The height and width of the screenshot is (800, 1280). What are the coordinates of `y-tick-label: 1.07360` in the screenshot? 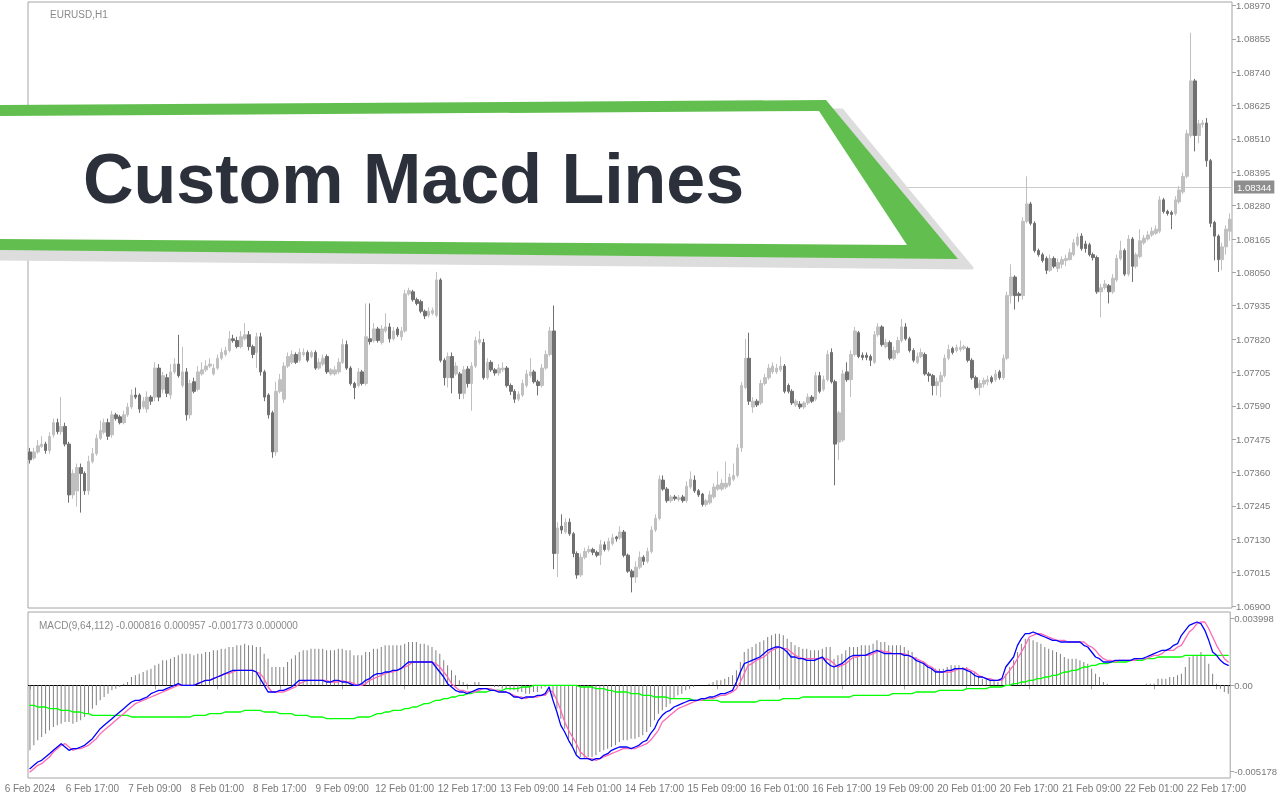 It's located at (1253, 473).